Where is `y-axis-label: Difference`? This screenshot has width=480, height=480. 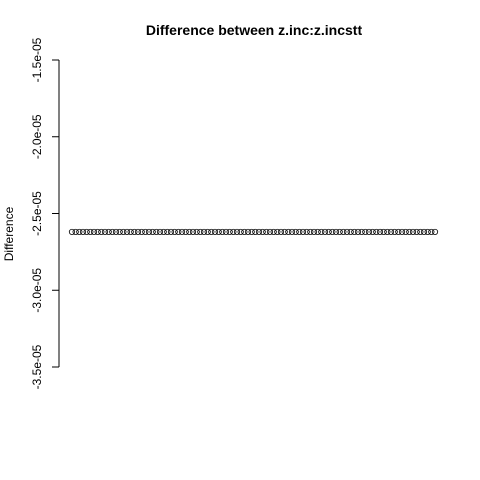
y-axis-label: Difference is located at coordinates (9, 233).